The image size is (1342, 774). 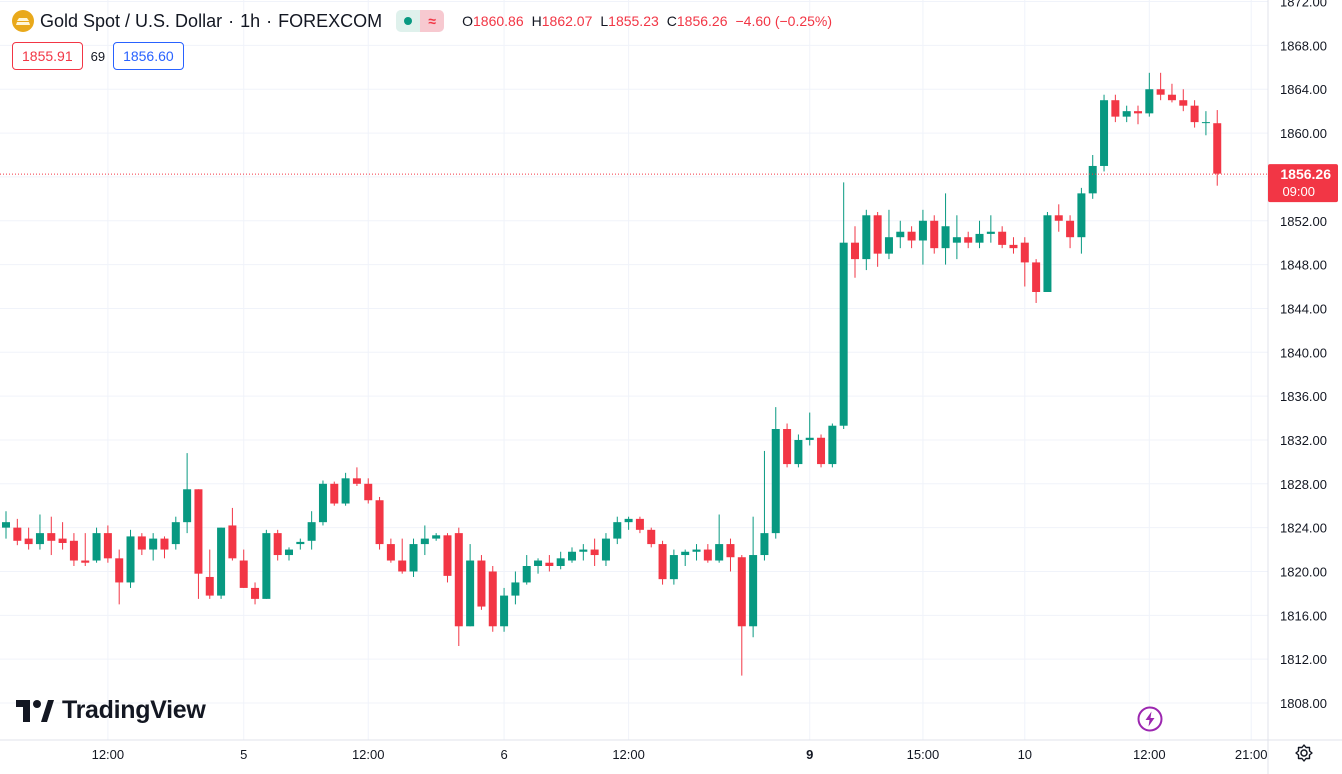 I want to click on y-tick-label: 1828.00, so click(x=1303, y=484).